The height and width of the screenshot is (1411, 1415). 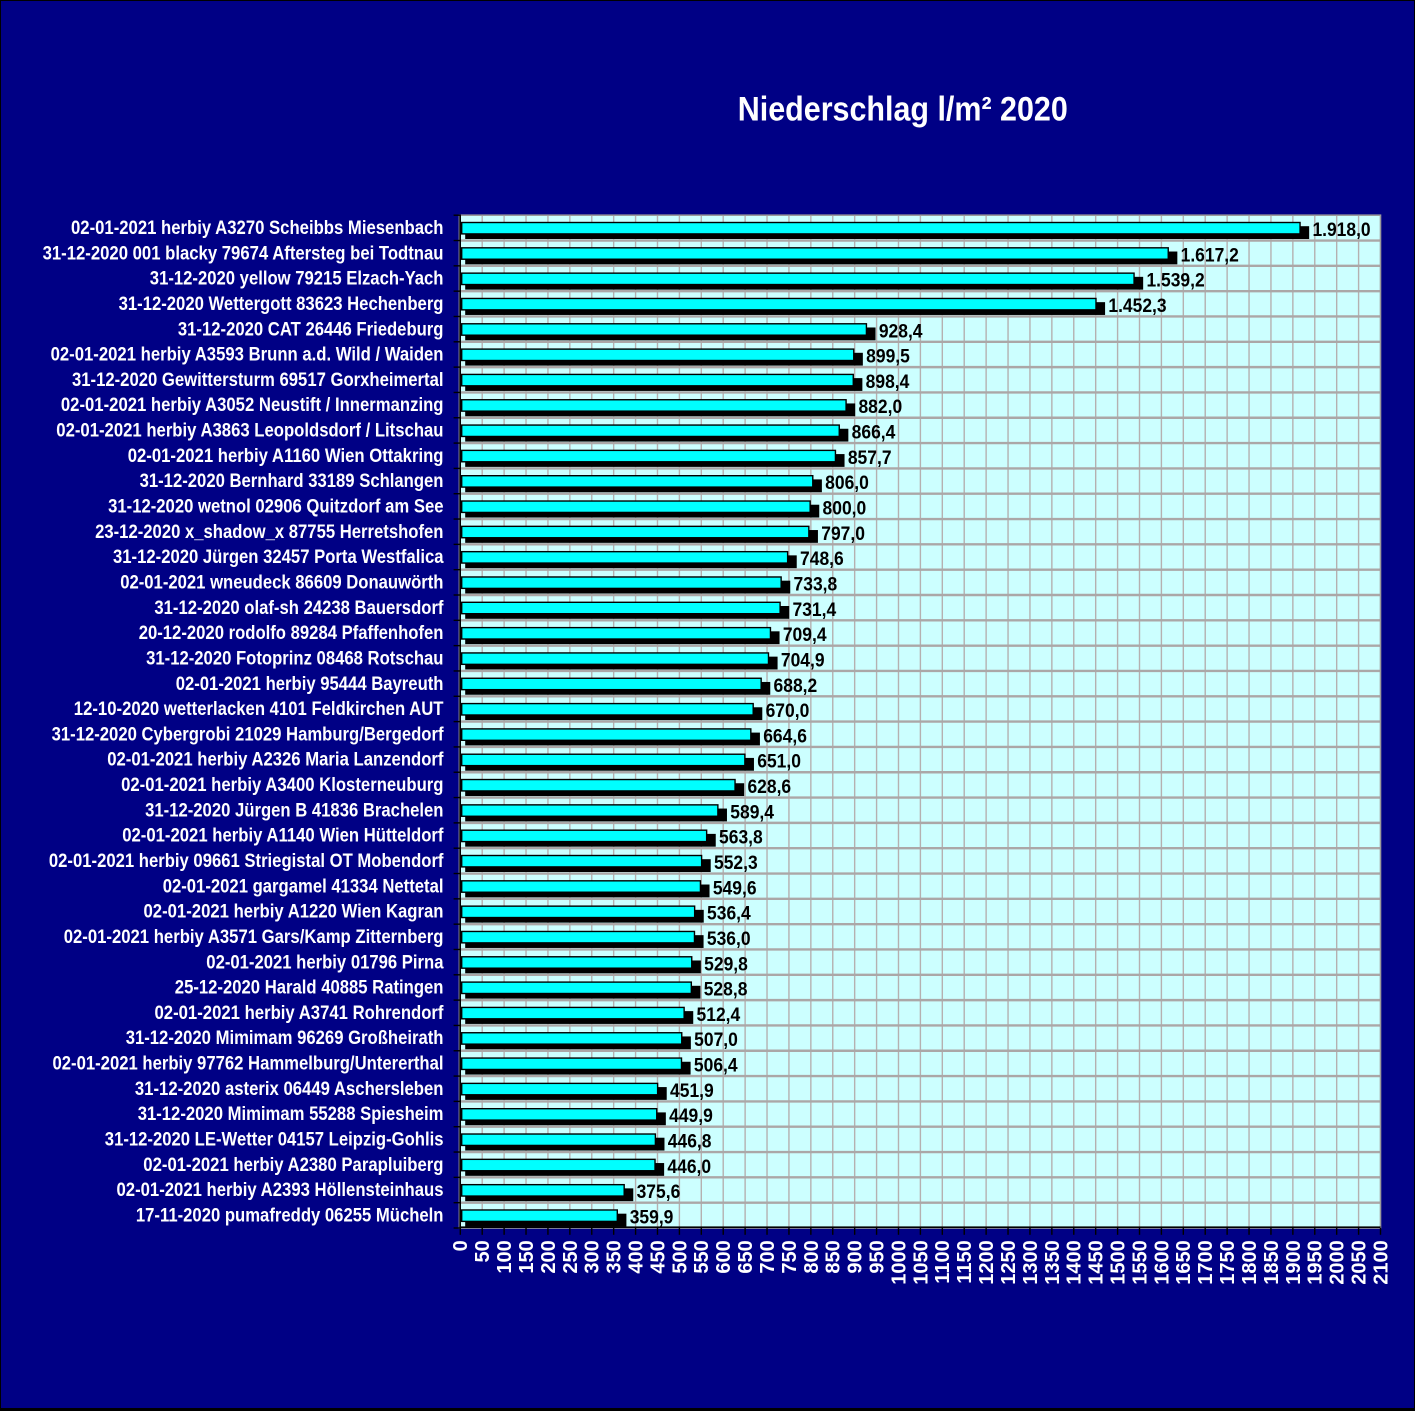 I want to click on svg-text:02-01-2021 herbiy A1220 Wien K: 02-01-2021 herbiy A1220 Wien Kagran, so click(x=294, y=912).